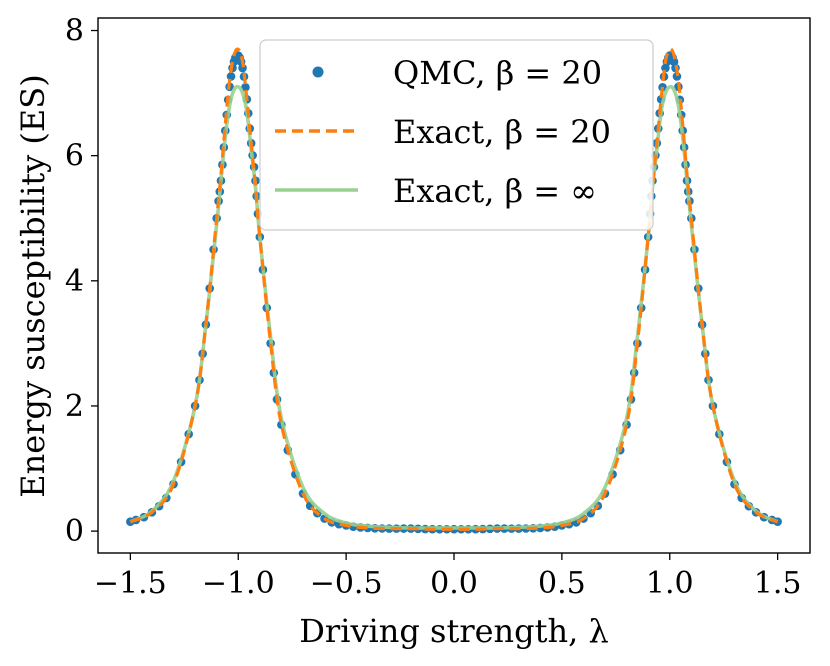 This screenshot has width=830, height=666. I want to click on legend-box, so click(456, 135).